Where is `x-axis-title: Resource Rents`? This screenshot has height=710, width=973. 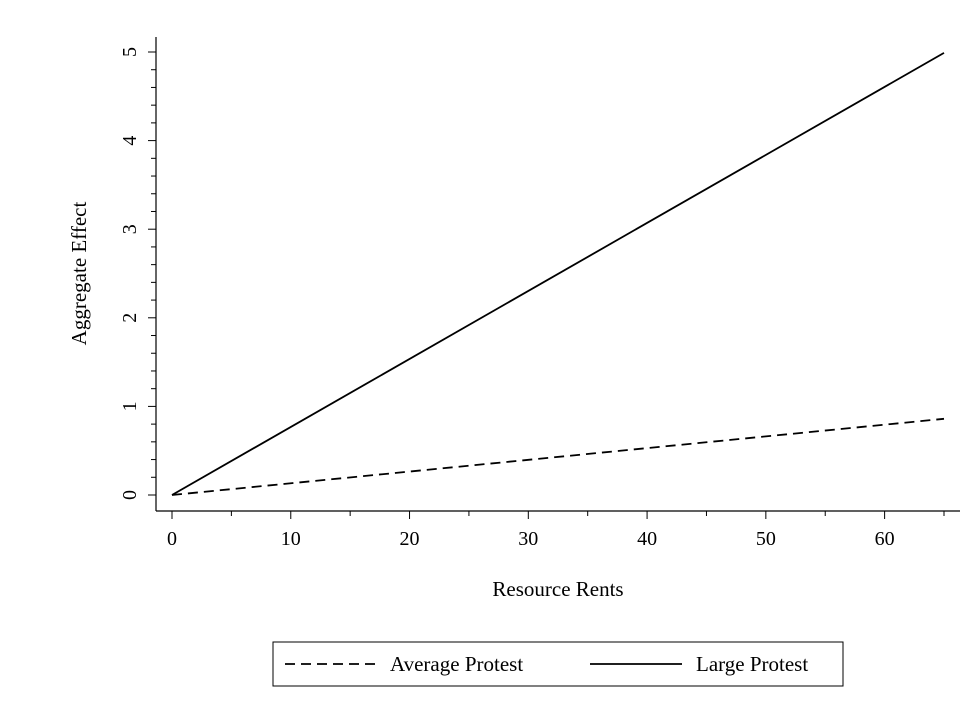 x-axis-title: Resource Rents is located at coordinates (557, 589).